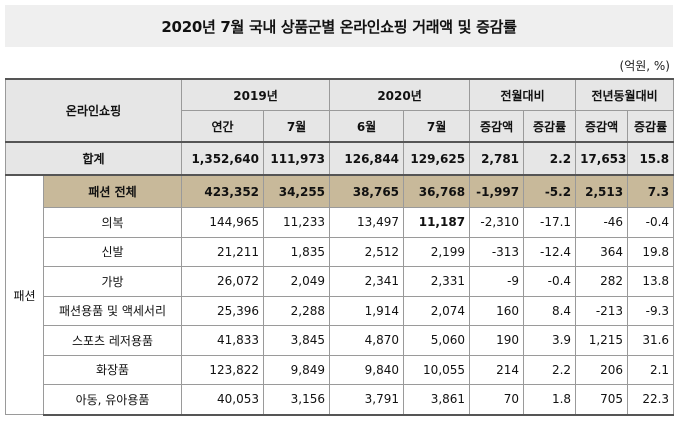  Describe the element at coordinates (602, 251) in the screenshot. I see `table-cell: 364` at that location.